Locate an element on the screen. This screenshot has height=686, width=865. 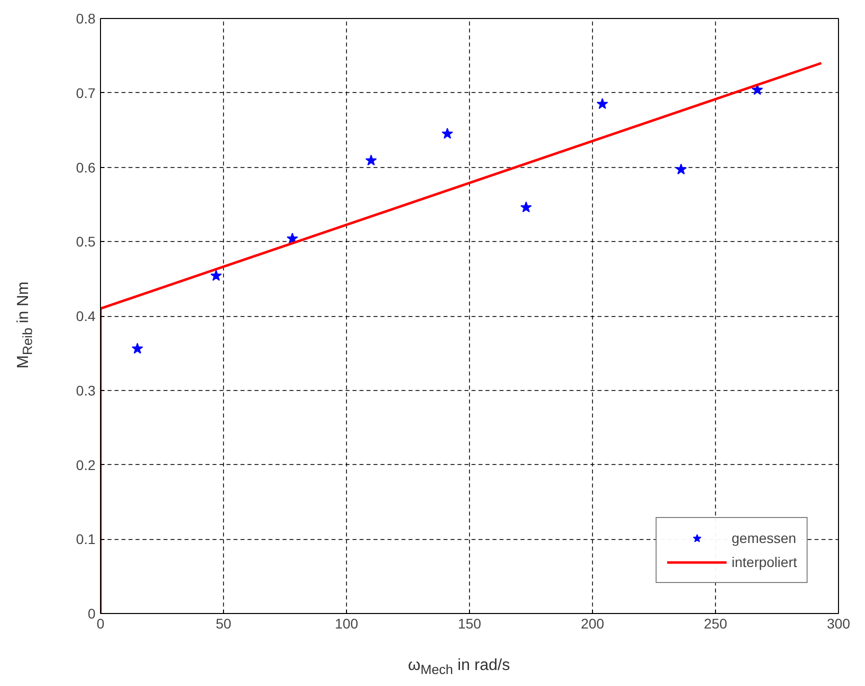
legend-label: interpoliert is located at coordinates (764, 562).